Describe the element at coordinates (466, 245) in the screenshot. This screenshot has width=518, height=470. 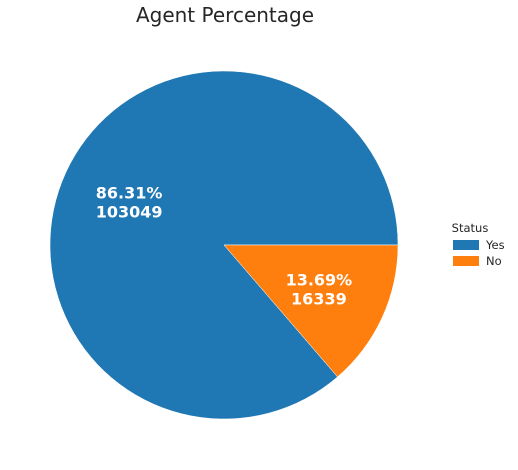
I see `legend-swatch-yes` at that location.